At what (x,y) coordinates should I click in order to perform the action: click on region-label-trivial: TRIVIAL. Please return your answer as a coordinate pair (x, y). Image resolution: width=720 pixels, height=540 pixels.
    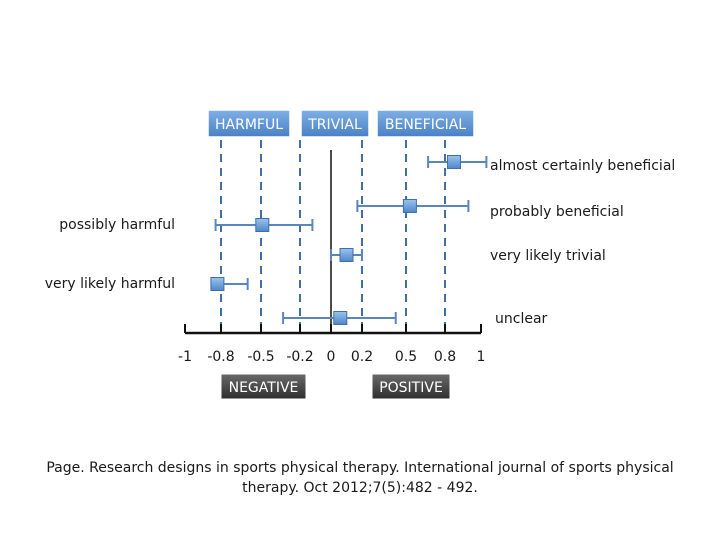
    Looking at the image, I should click on (334, 125).